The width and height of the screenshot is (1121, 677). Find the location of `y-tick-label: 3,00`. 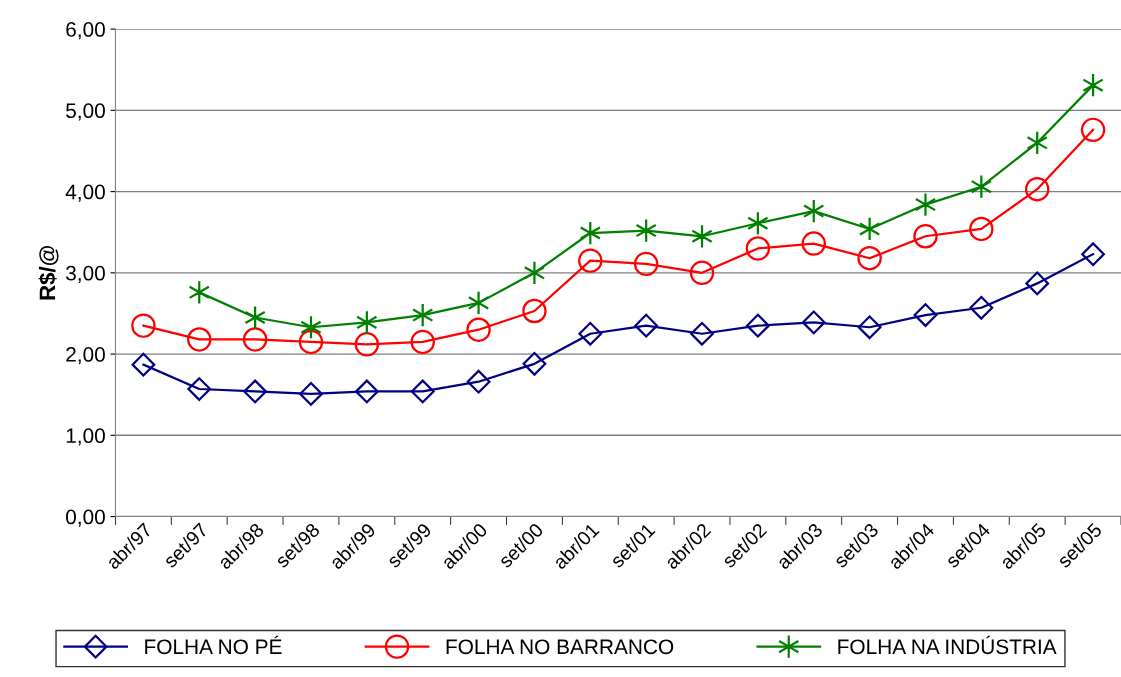

y-tick-label: 3,00 is located at coordinates (85, 274).